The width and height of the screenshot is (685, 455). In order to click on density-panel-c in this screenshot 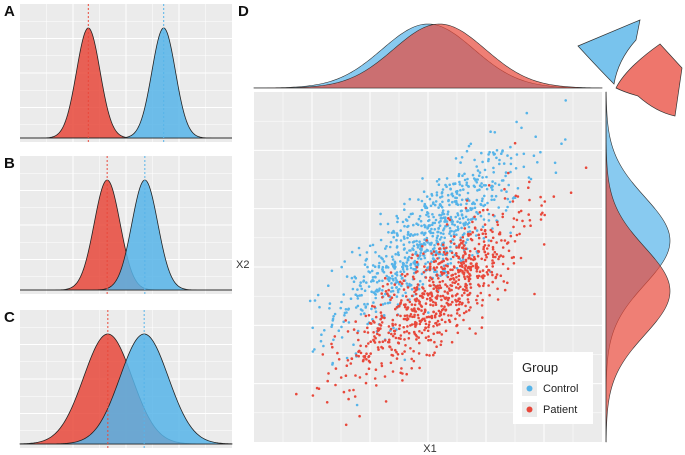, I will do `click(126, 379)`.